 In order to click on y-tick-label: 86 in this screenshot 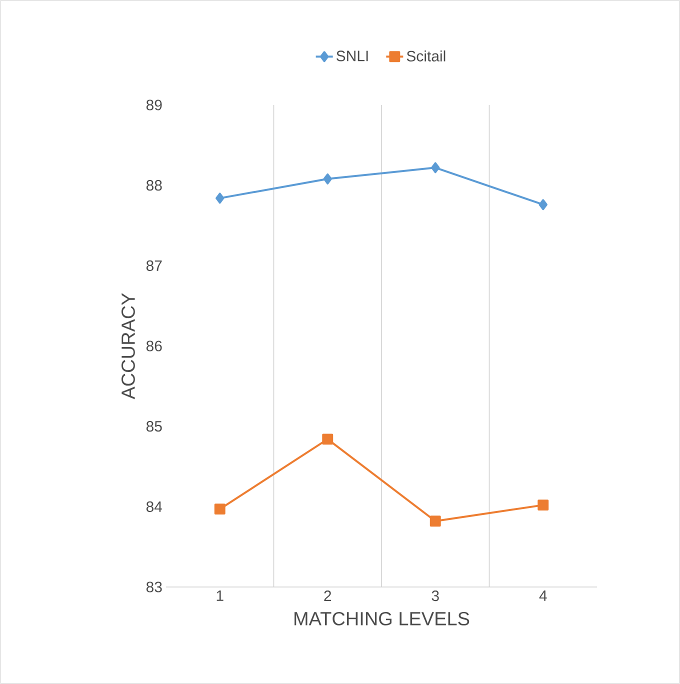, I will do `click(154, 346)`.